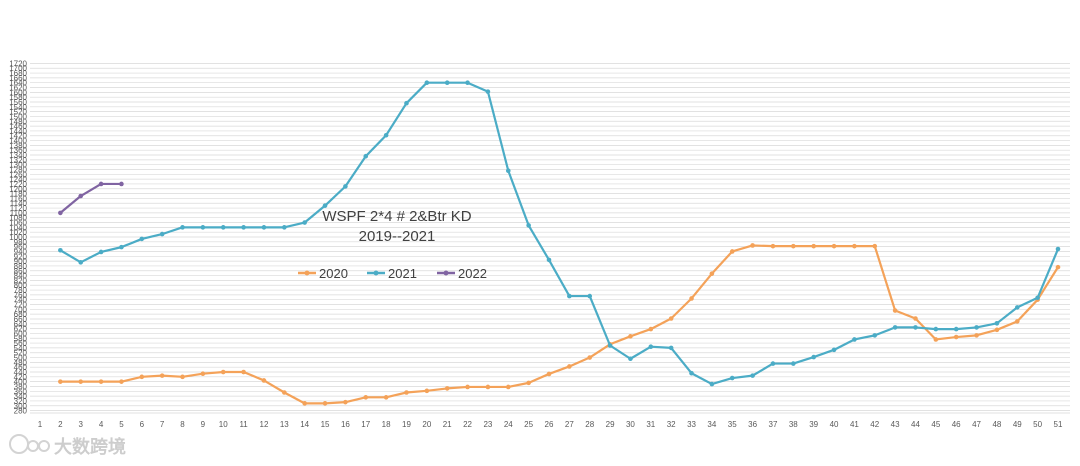 The height and width of the screenshot is (466, 1080). I want to click on y-tick-label: 1100, so click(19, 213).